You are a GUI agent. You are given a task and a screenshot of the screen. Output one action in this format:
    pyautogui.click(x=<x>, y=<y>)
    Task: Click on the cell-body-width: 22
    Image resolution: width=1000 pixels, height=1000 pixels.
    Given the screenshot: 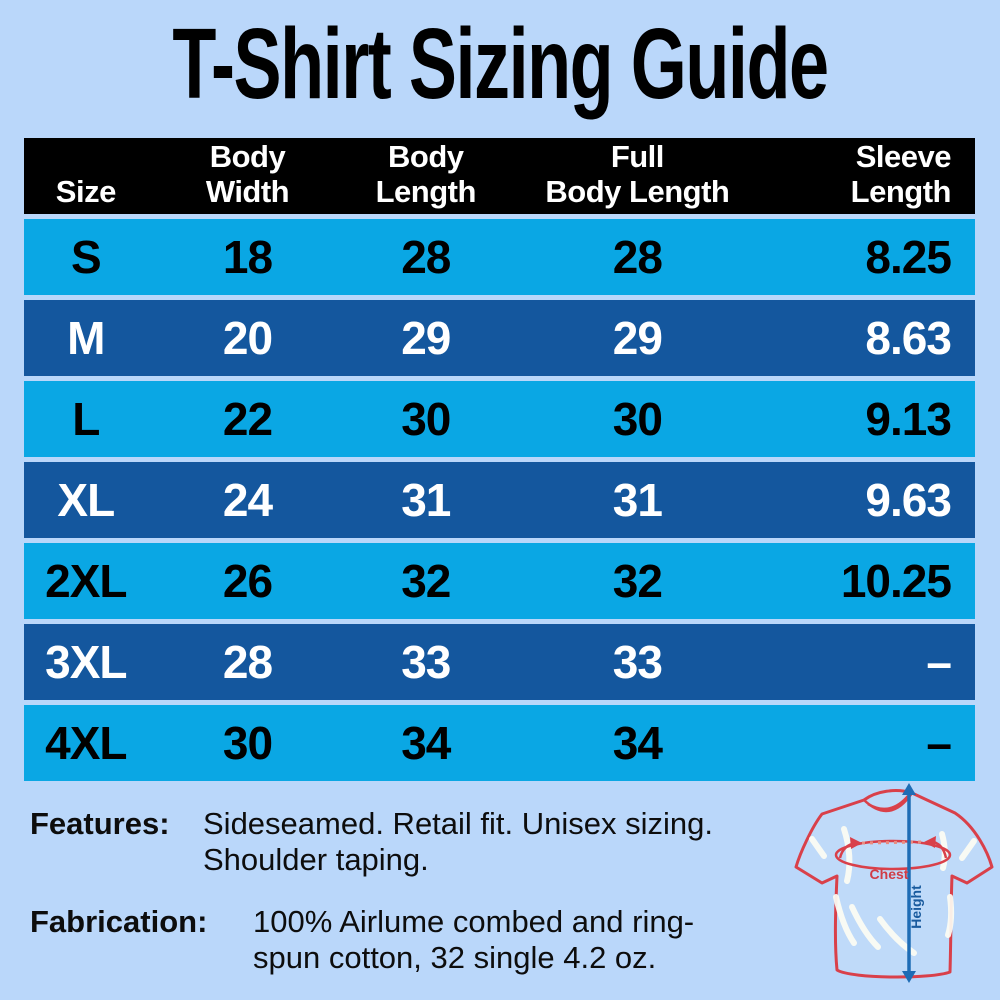 What is the action you would take?
    pyautogui.click(x=247, y=419)
    